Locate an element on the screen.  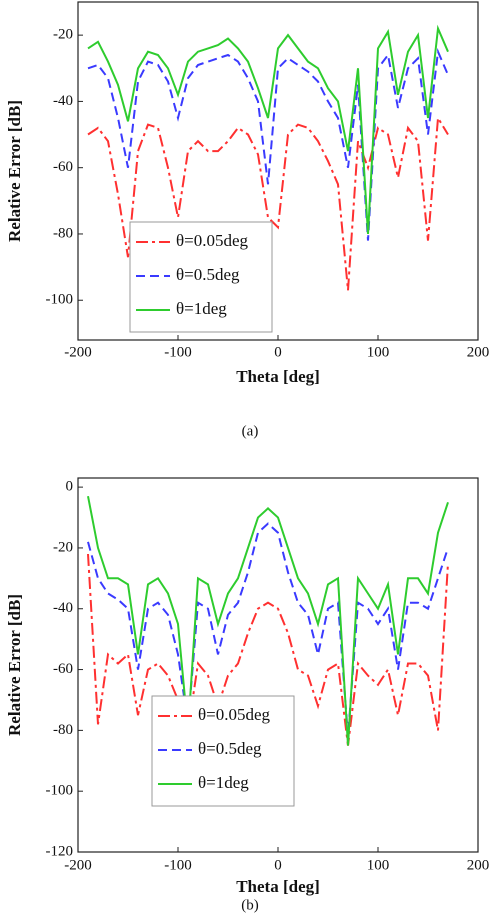
caption: (b) is located at coordinates (250, 905).